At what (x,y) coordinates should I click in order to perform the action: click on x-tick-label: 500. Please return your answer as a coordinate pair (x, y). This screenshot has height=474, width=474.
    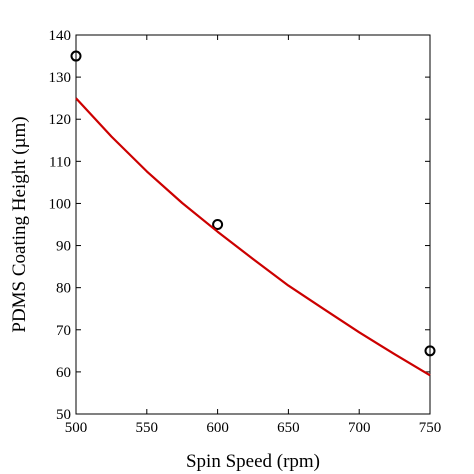
    Looking at the image, I should click on (76, 428).